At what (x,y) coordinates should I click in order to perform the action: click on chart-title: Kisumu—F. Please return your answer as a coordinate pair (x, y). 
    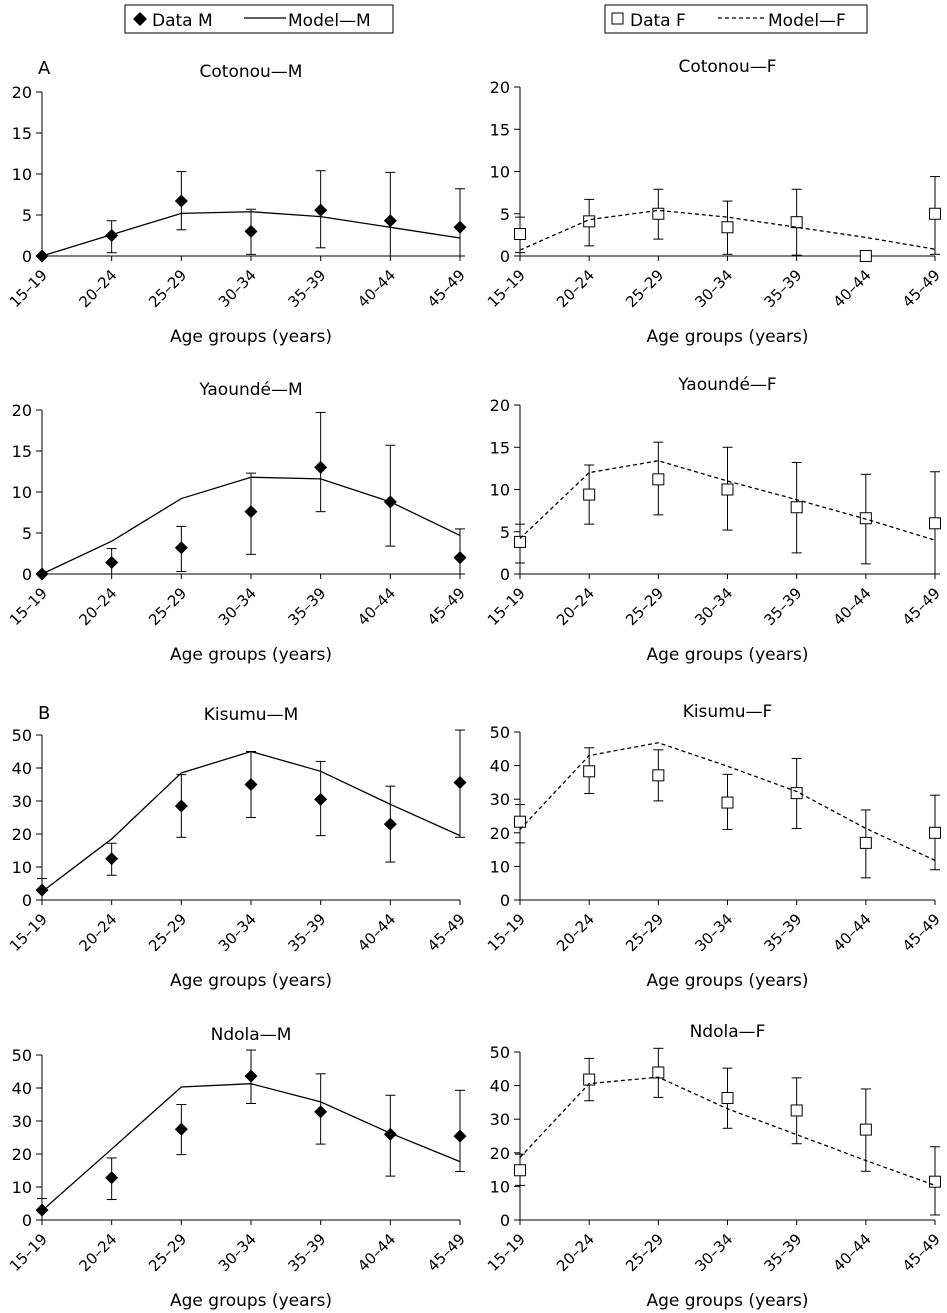
    Looking at the image, I should click on (728, 712).